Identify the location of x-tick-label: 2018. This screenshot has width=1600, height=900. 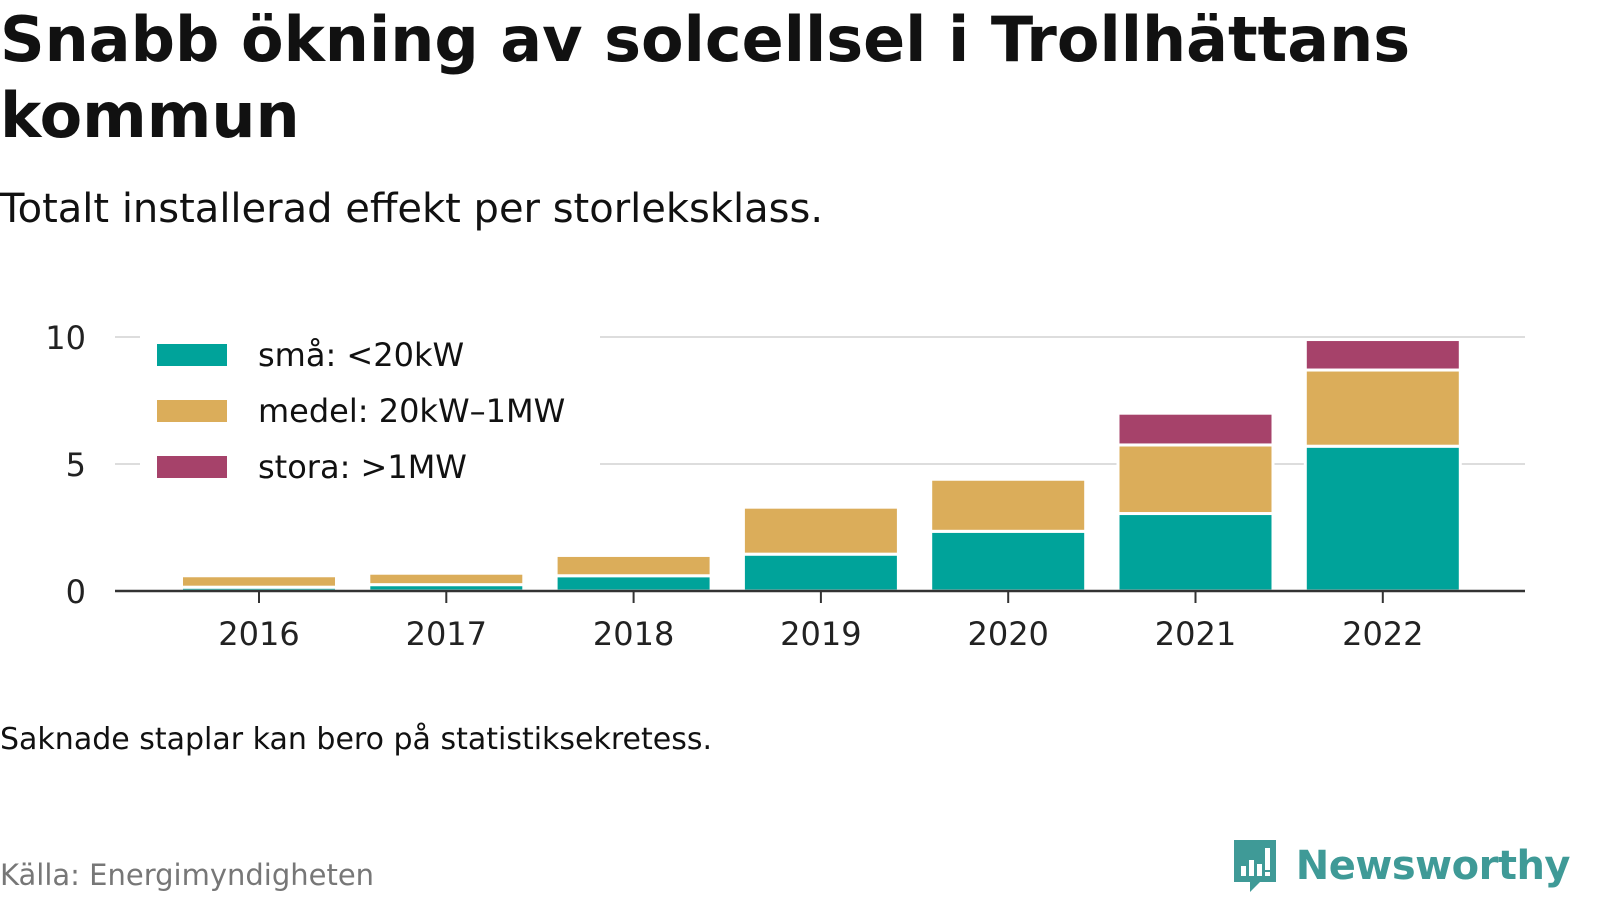
(633, 634).